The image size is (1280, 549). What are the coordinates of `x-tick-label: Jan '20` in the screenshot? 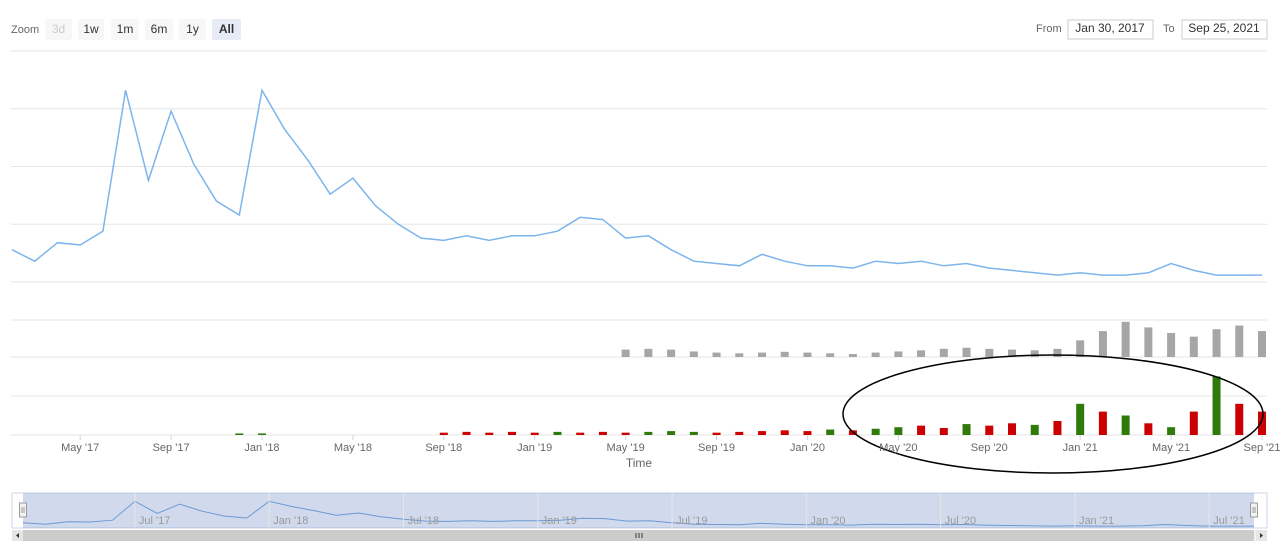 It's located at (807, 448).